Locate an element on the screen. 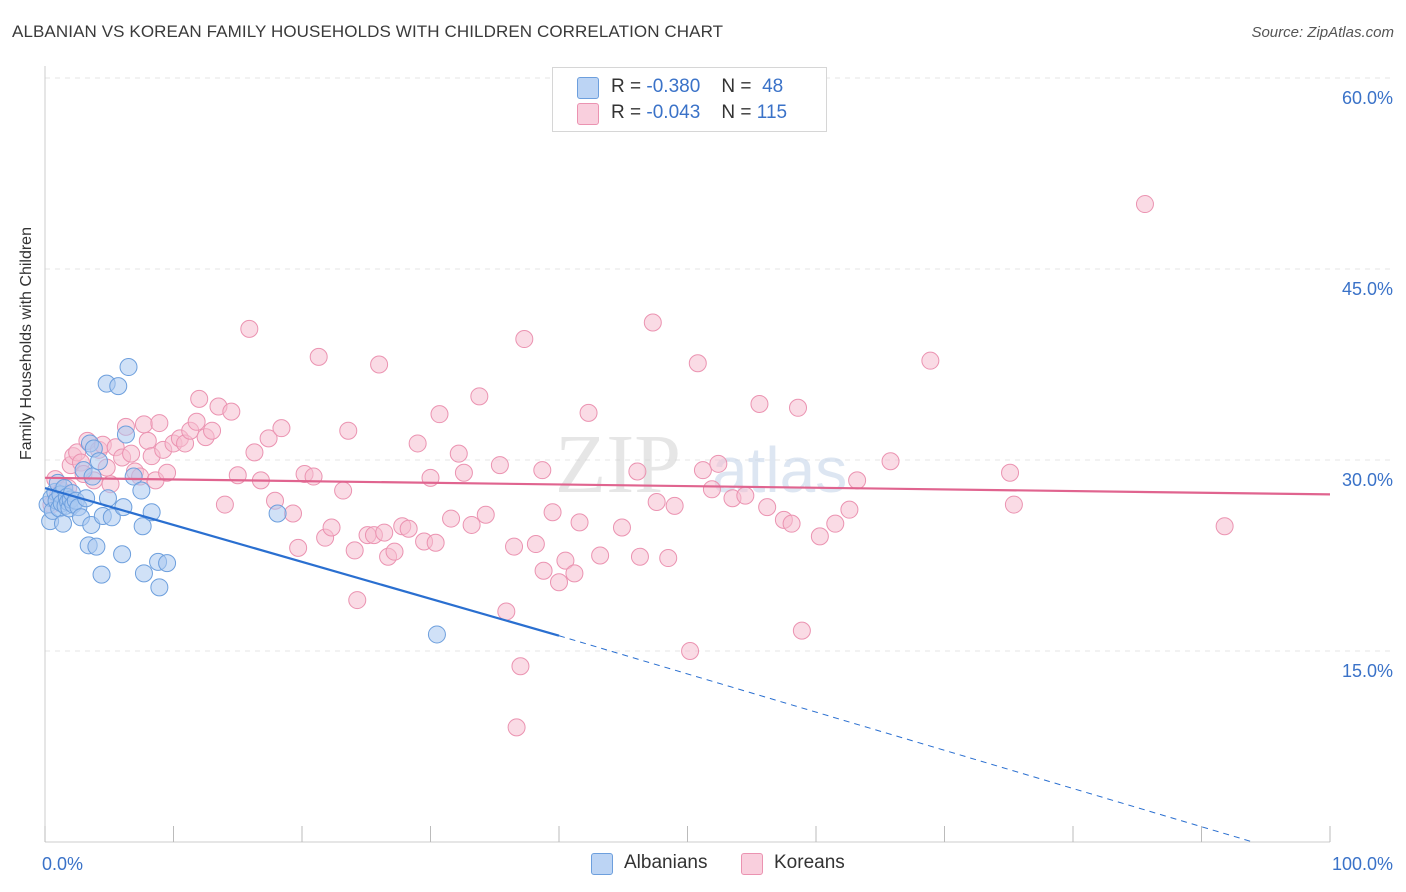  bottom-legend-label-albanians: Albanians is located at coordinates (666, 862).